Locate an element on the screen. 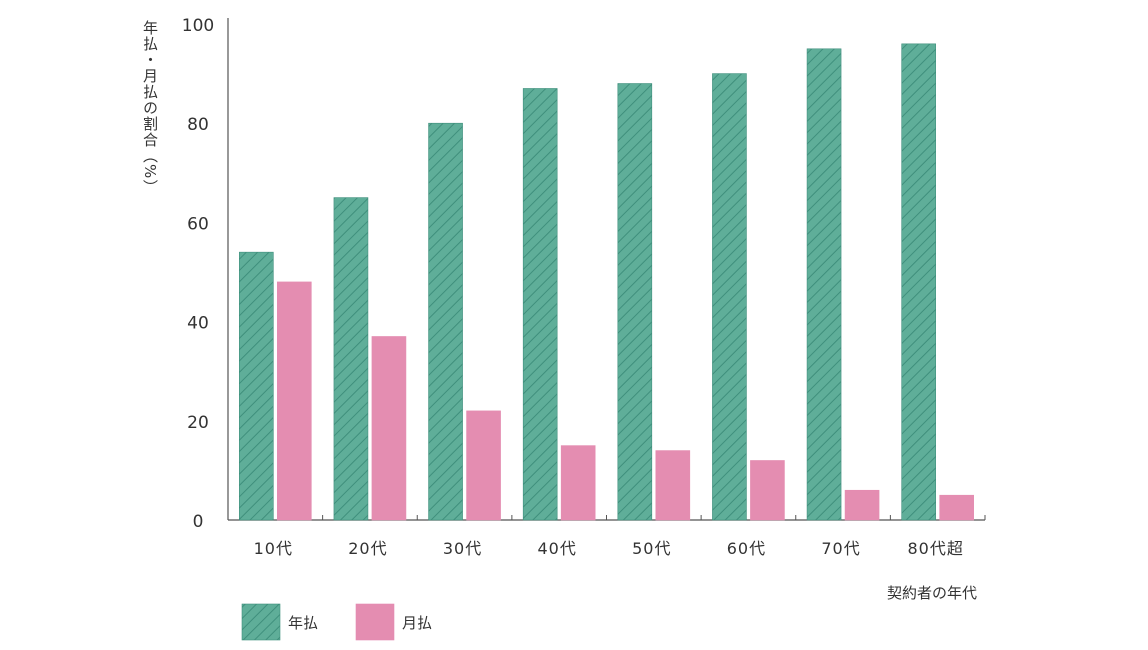  x-axis-label: 契約者の年代 is located at coordinates (932, 593).